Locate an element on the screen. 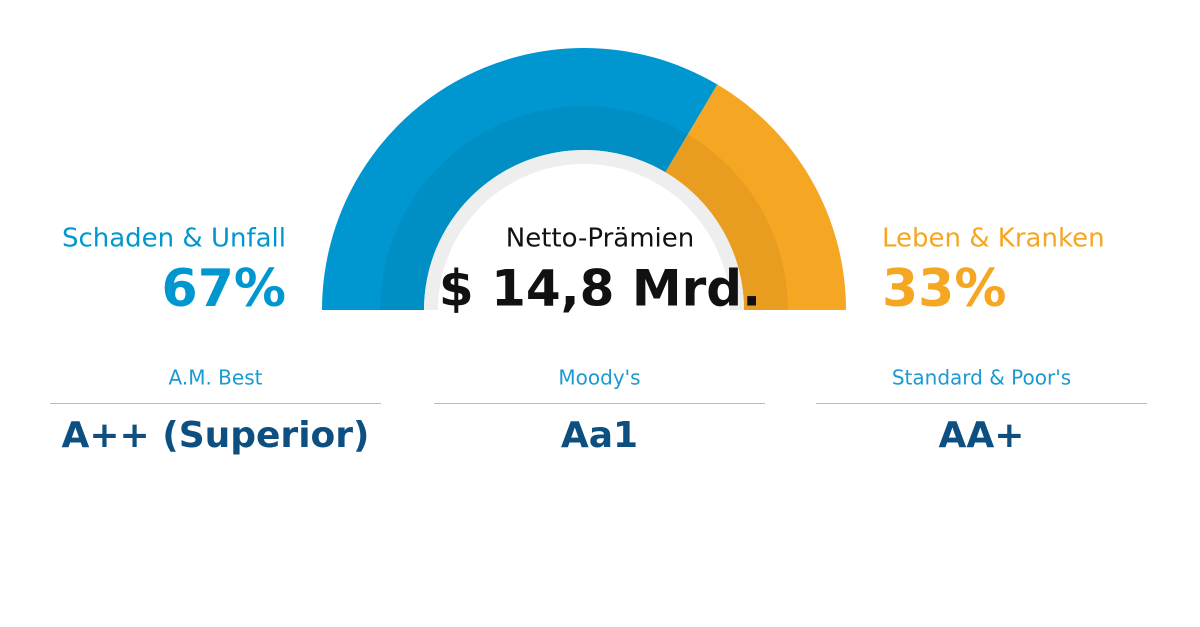 Image resolution: width=1200 pixels, height=627 pixels. value-label: 33% is located at coordinates (944, 289).